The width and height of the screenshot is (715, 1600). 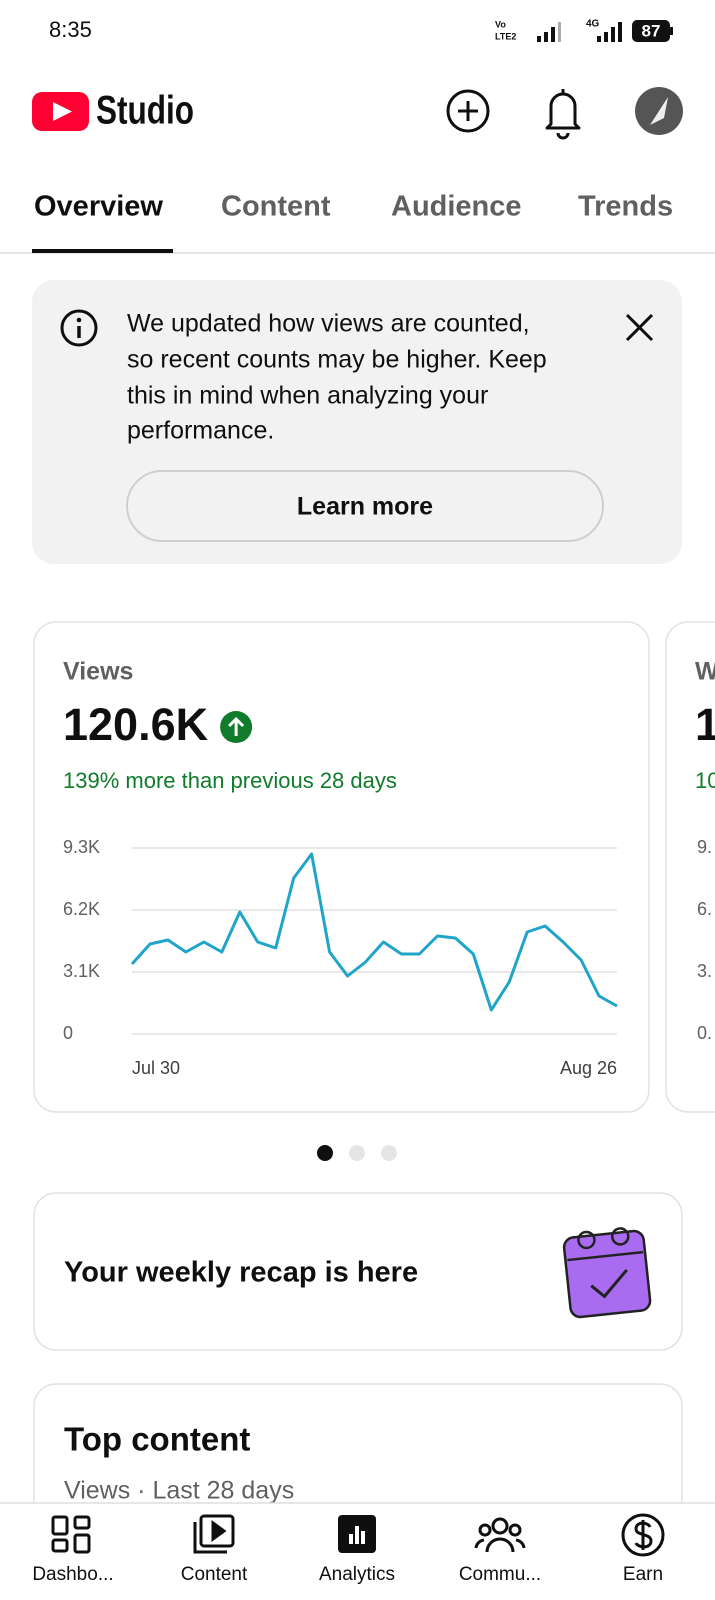 What do you see at coordinates (705, 780) in the screenshot?
I see `peek-text: 10` at bounding box center [705, 780].